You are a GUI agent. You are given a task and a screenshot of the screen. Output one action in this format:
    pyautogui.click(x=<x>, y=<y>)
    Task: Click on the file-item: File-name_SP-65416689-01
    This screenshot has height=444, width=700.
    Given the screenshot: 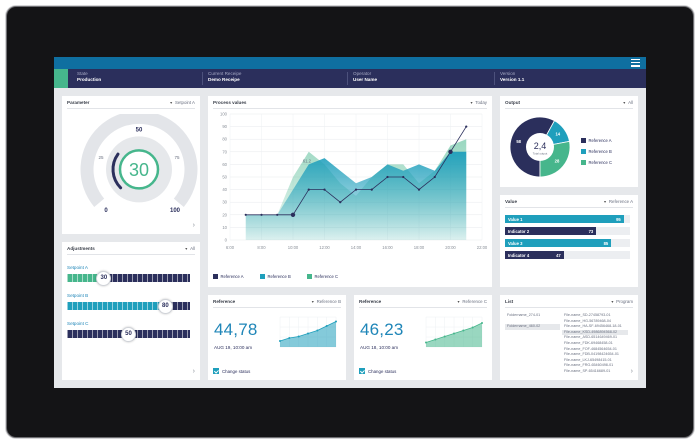 What is the action you would take?
    pyautogui.click(x=587, y=370)
    